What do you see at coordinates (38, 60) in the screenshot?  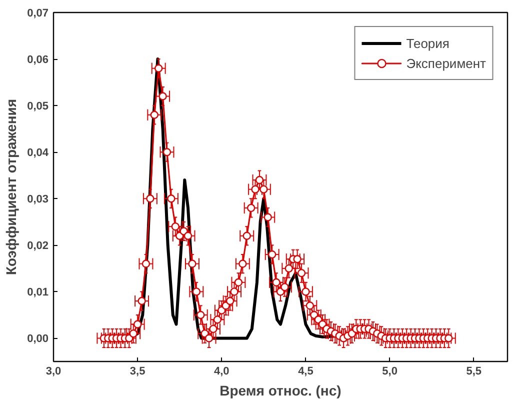 I see `y-tick-label: 0,06` at bounding box center [38, 60].